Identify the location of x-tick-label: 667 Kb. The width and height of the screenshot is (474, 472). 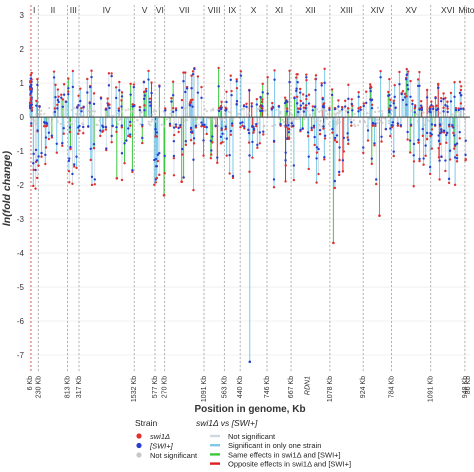
(291, 387).